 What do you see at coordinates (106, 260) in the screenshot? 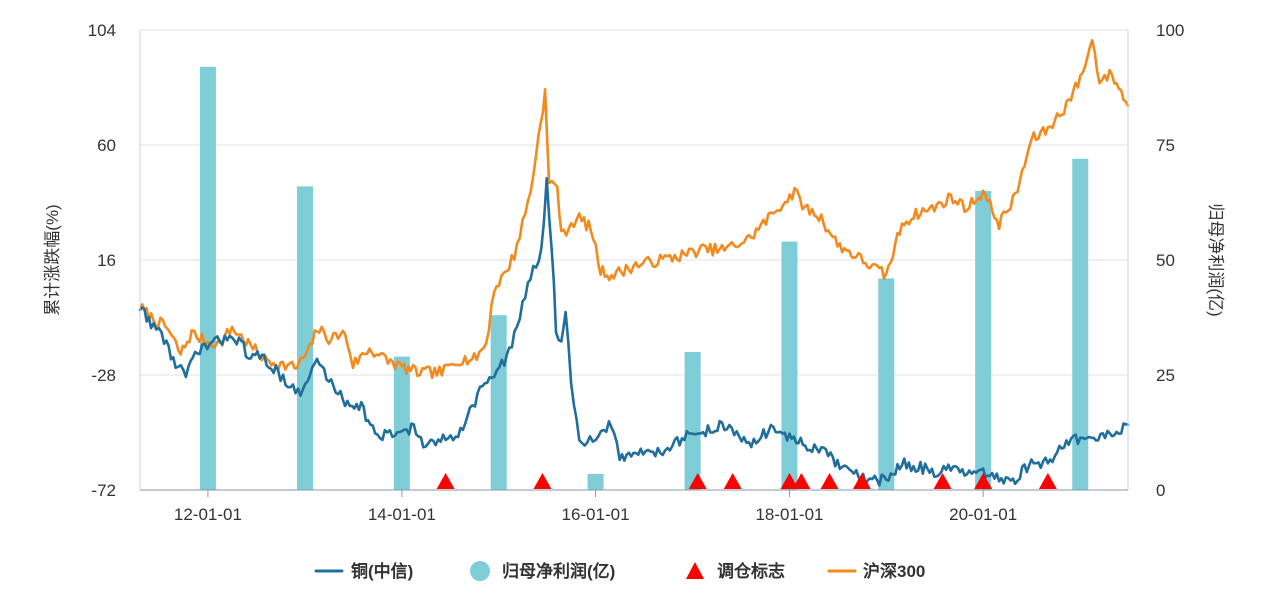
I see `y-left-tick-label: 16` at bounding box center [106, 260].